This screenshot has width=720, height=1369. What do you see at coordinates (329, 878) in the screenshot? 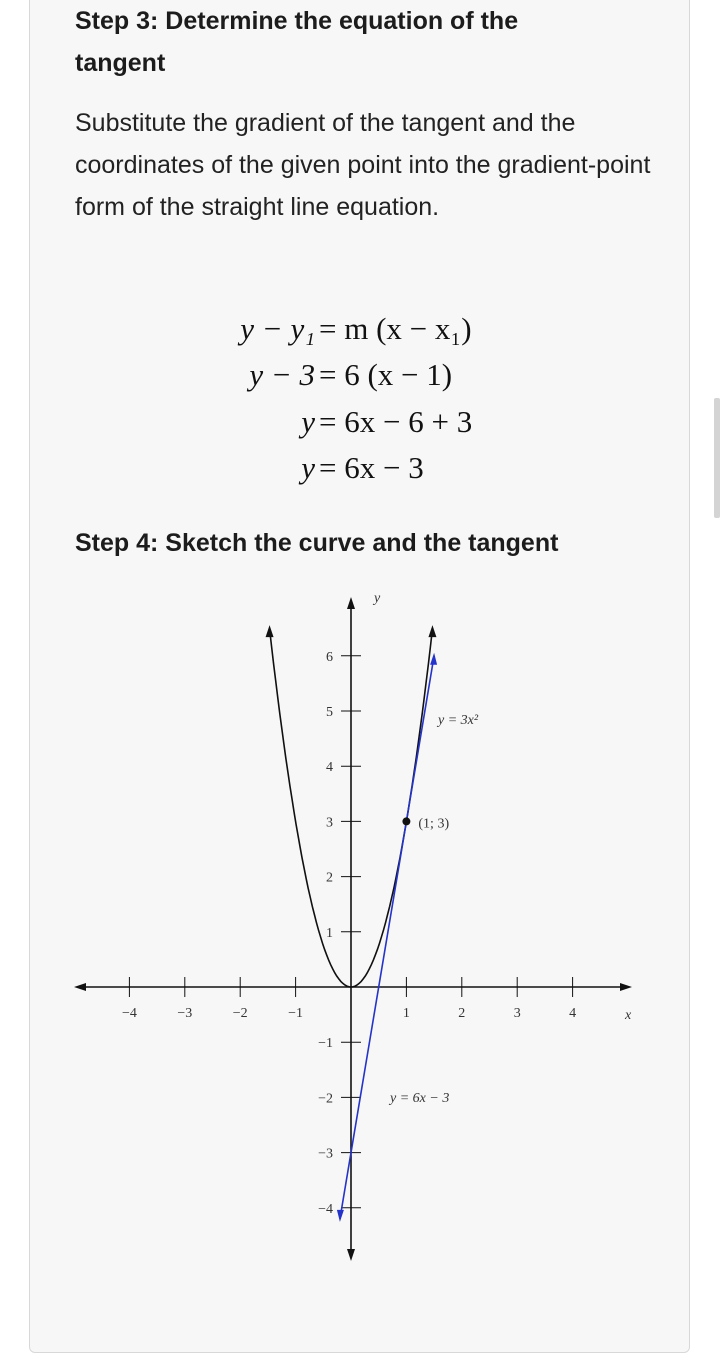
I see `y-tick-label: 2` at bounding box center [329, 878].